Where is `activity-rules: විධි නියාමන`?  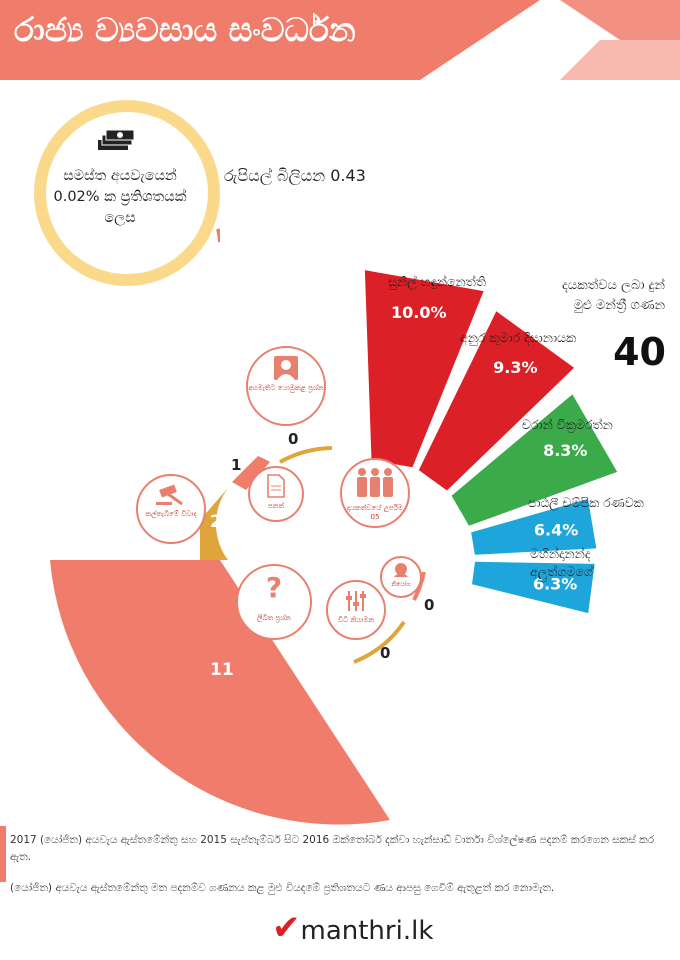
activity-rules: විධි නියාමන is located at coordinates (356, 610).